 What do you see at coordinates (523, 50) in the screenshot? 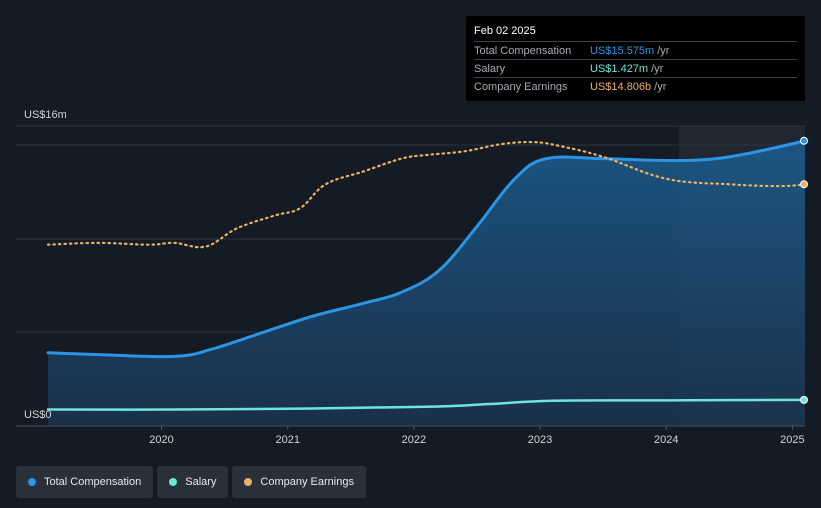
I see `tooltip-label: Total Compensation` at bounding box center [523, 50].